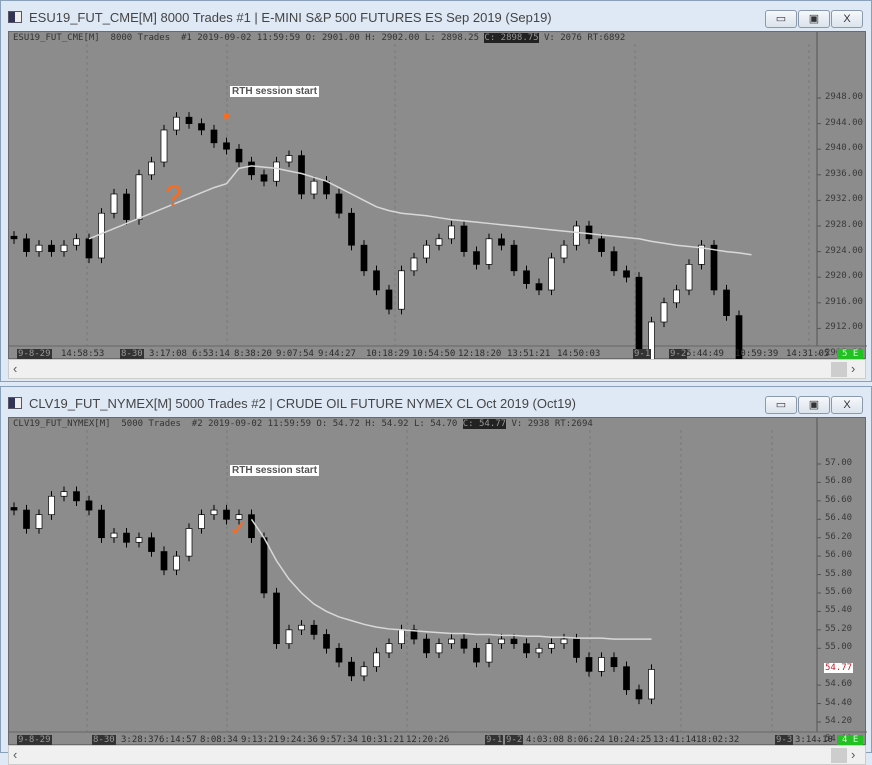 Image resolution: width=872 pixels, height=765 pixels. I want to click on price-tick-label: 2932.00, so click(844, 199).